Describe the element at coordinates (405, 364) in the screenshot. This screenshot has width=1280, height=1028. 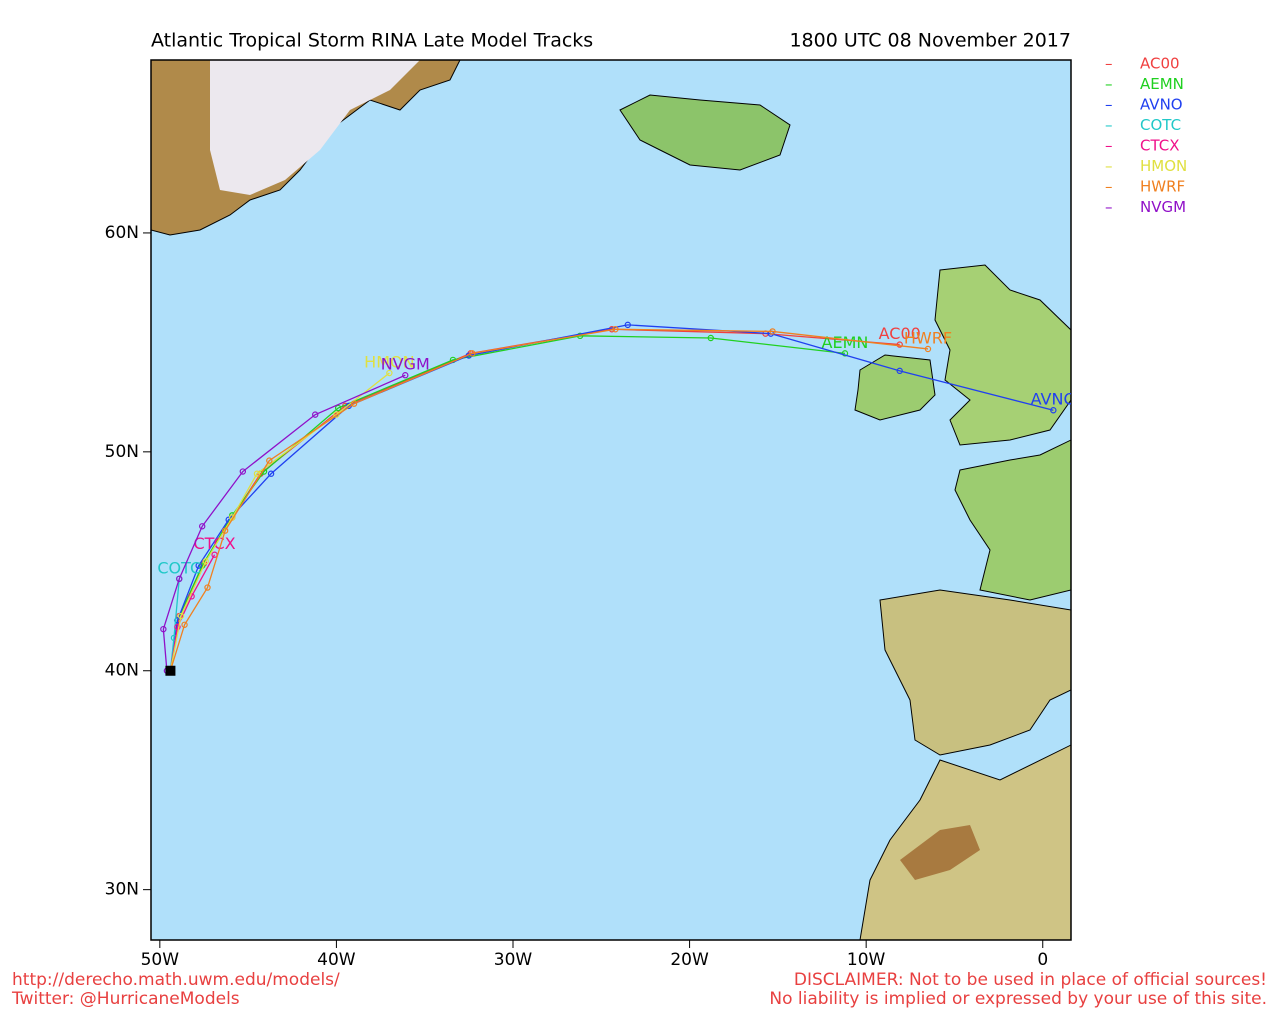
I see `track-end-label: NVGM` at that location.